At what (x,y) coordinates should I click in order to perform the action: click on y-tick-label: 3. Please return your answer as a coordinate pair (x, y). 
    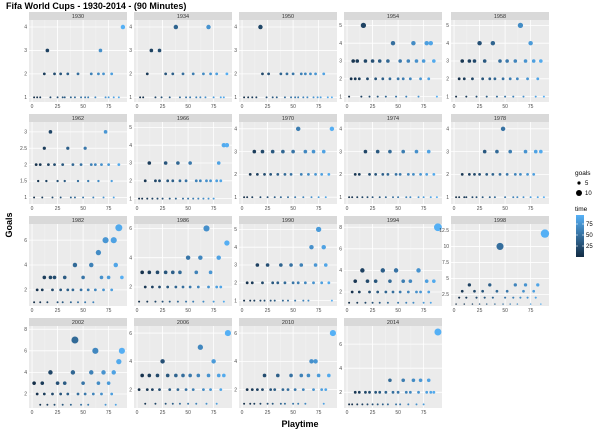
    Looking at the image, I should click on (340, 152).